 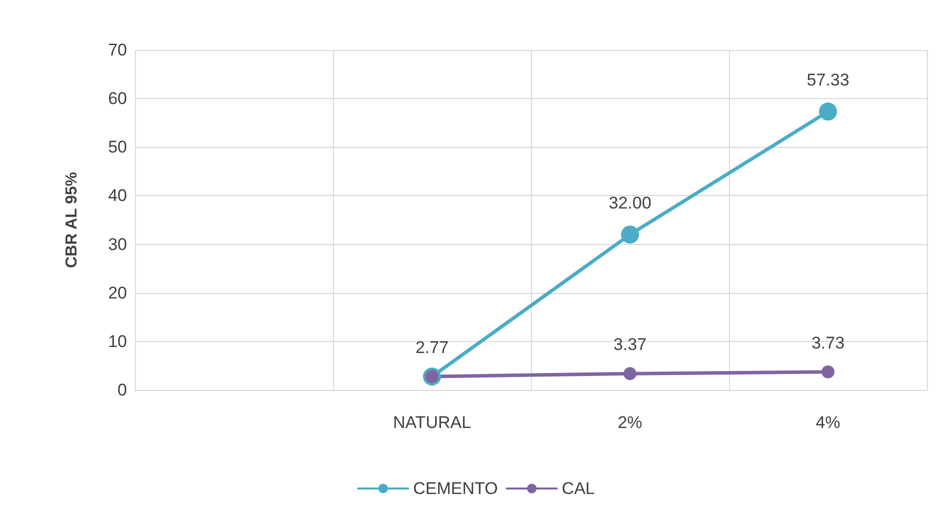 What do you see at coordinates (117, 341) in the screenshot?
I see `y-tick-label: 10` at bounding box center [117, 341].